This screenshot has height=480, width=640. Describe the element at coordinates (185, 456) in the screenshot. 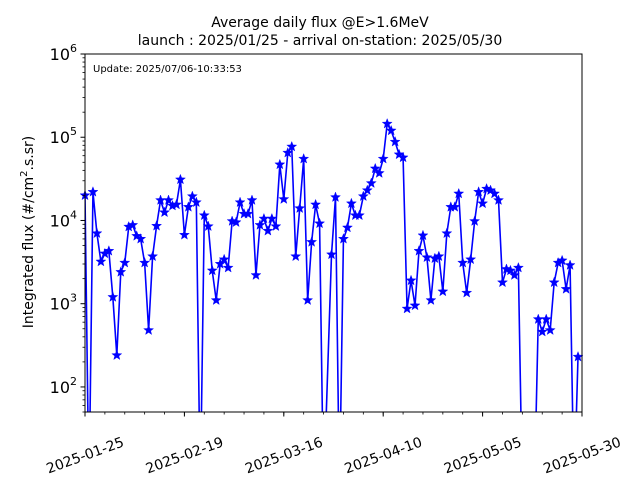

I see `x-tick-label: 2025-02-19` at that location.